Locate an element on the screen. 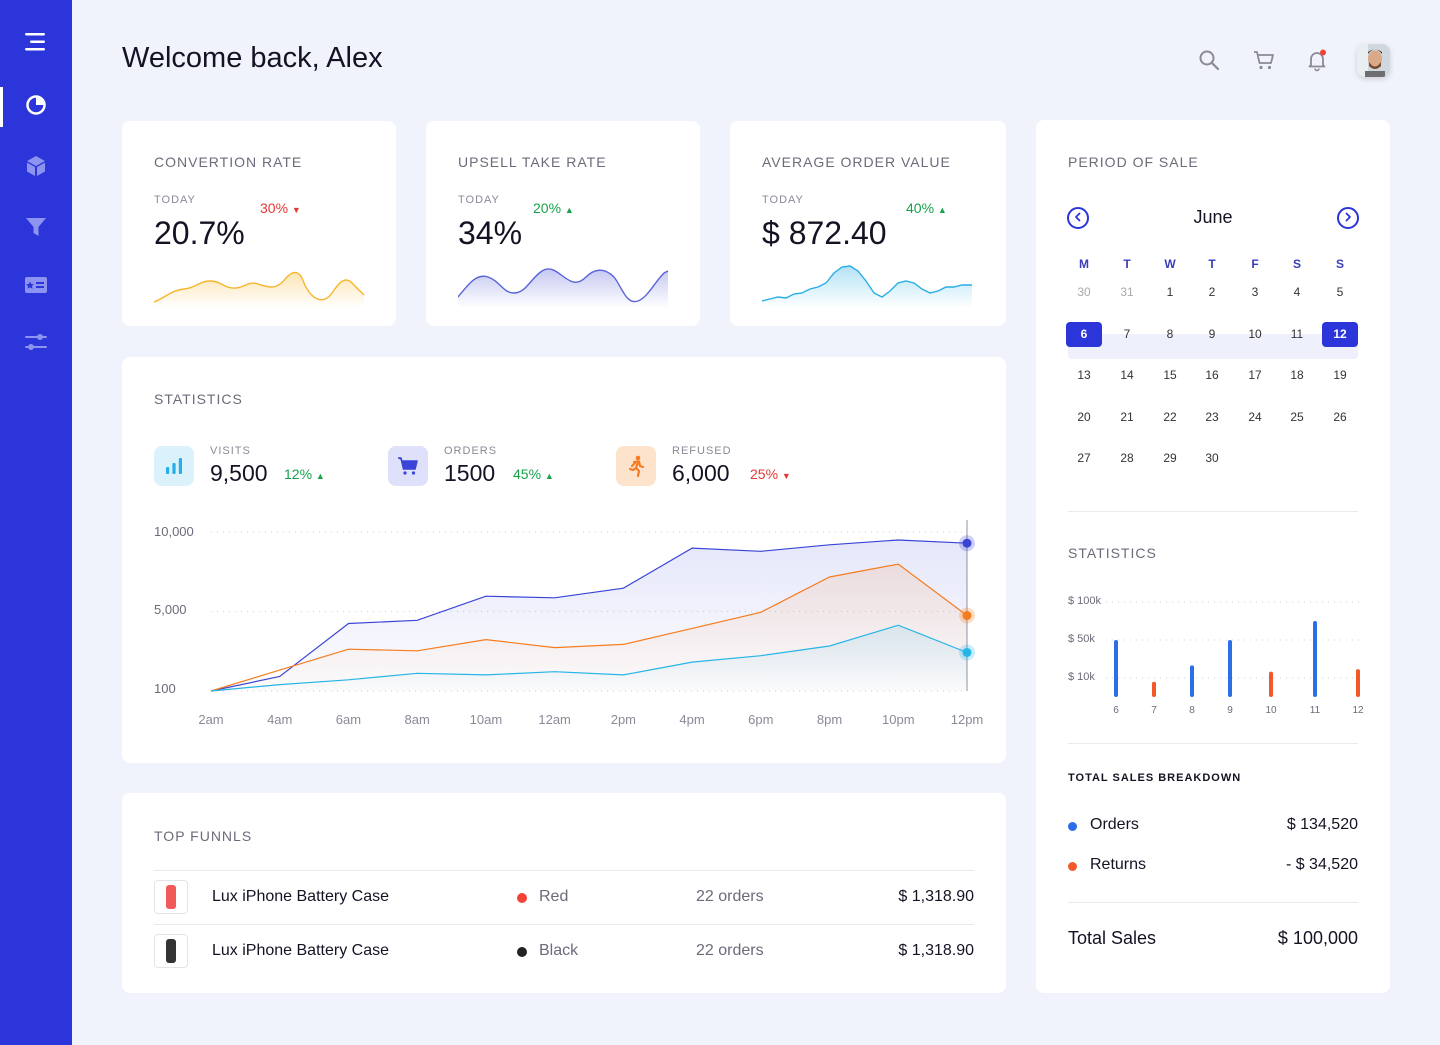 The width and height of the screenshot is (1440, 1045). calendar-day: 7 is located at coordinates (1127, 334).